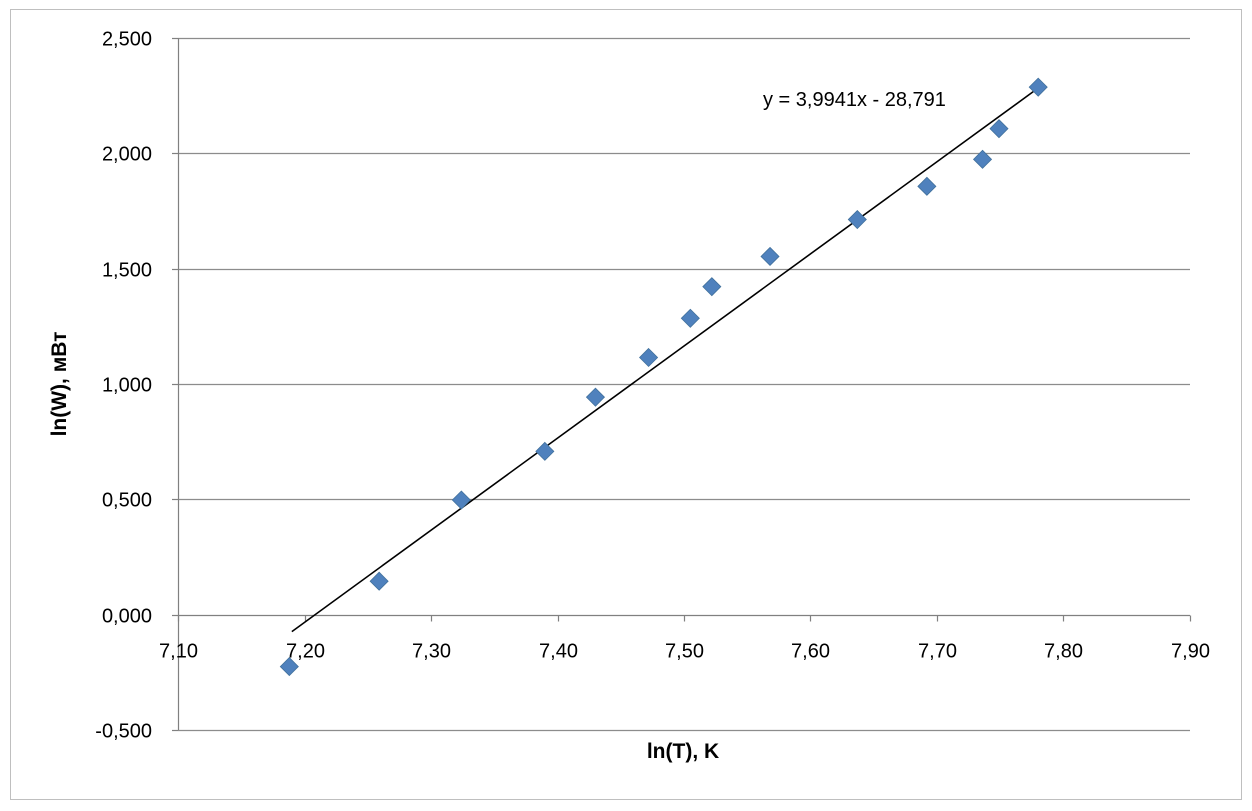 This screenshot has width=1252, height=811. Describe the element at coordinates (431, 652) in the screenshot. I see `x-tick-label-2: 7,30` at that location.